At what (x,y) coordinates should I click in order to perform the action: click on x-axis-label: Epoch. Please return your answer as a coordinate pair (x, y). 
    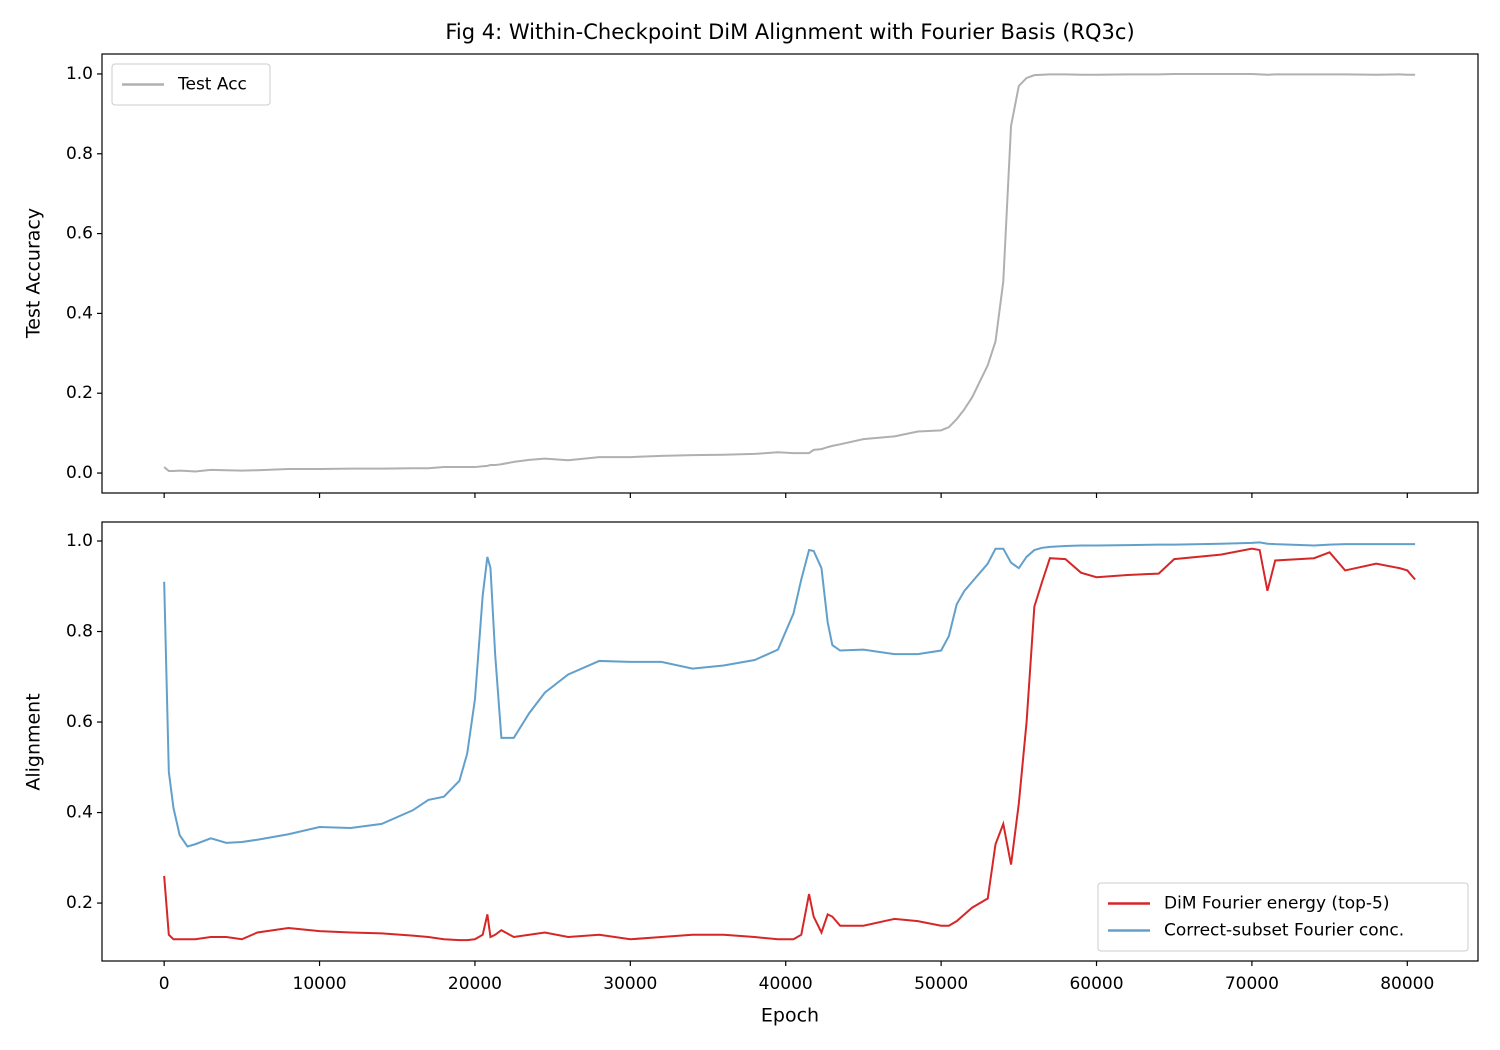
    Looking at the image, I should click on (790, 1016).